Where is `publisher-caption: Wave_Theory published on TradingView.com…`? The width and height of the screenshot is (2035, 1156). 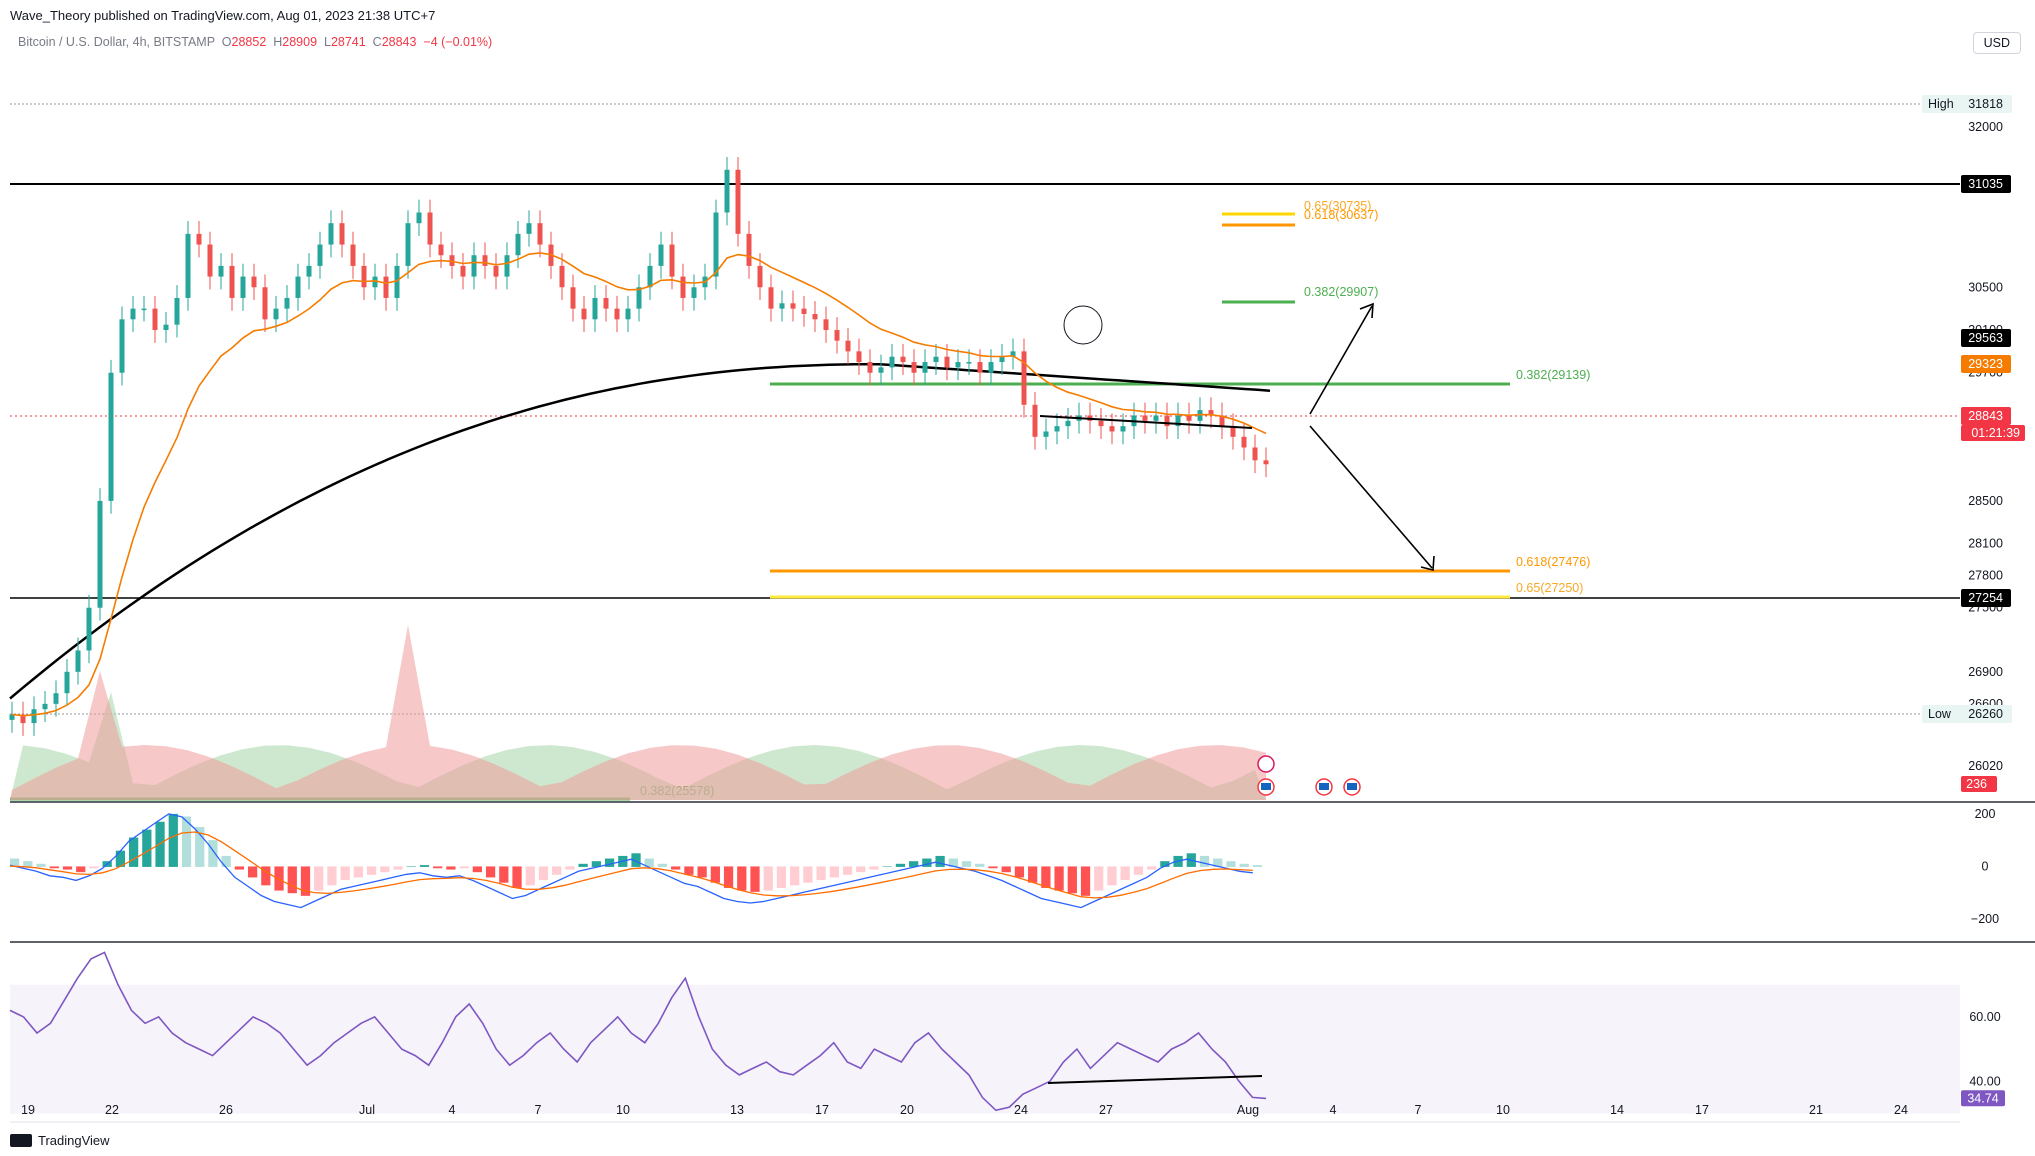 publisher-caption: Wave_Theory published on TradingView.com… is located at coordinates (223, 15).